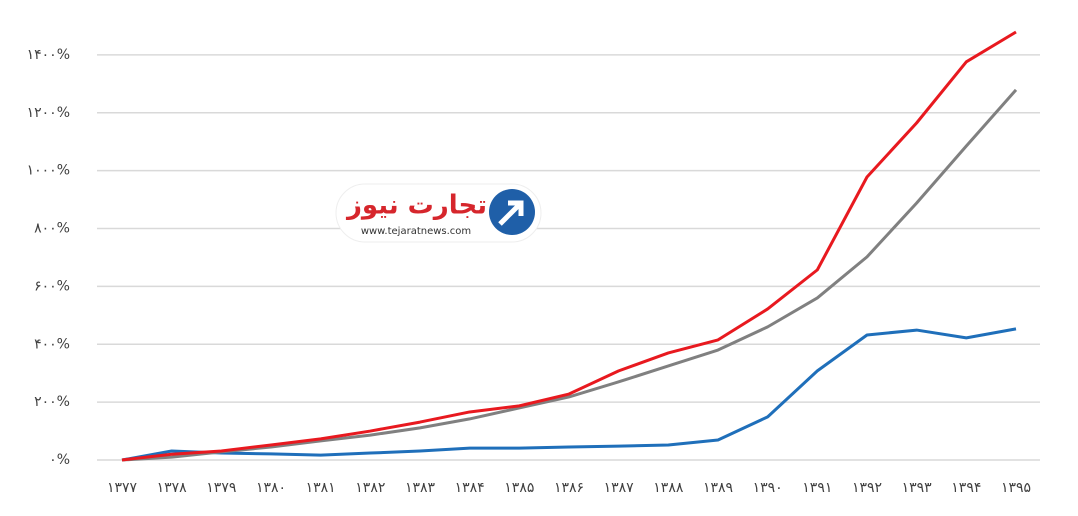 This screenshot has height=516, width=1078. Describe the element at coordinates (867, 488) in the screenshot. I see `x-tick-label: ۱۳۹۲` at that location.